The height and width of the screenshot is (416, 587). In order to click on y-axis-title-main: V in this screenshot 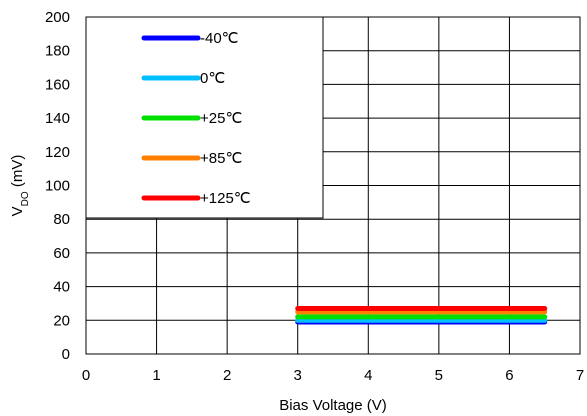, I will do `click(17, 211)`.